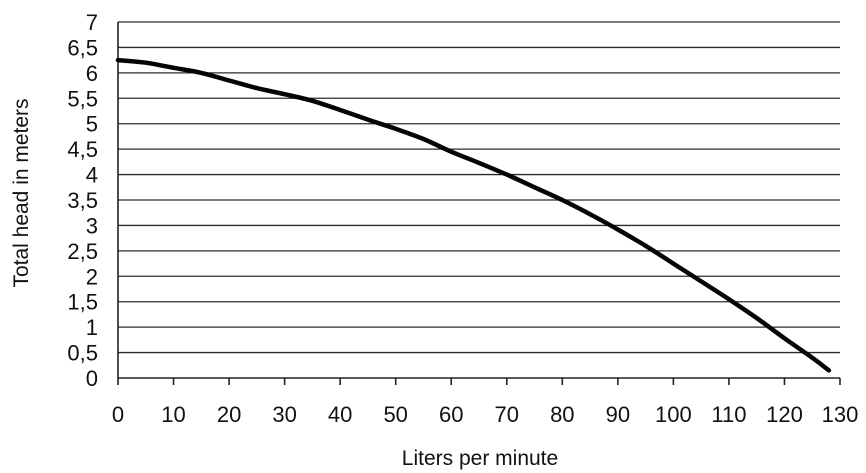 Image resolution: width=866 pixels, height=473 pixels. Describe the element at coordinates (840, 414) in the screenshot. I see `x-tick-label: 130` at that location.